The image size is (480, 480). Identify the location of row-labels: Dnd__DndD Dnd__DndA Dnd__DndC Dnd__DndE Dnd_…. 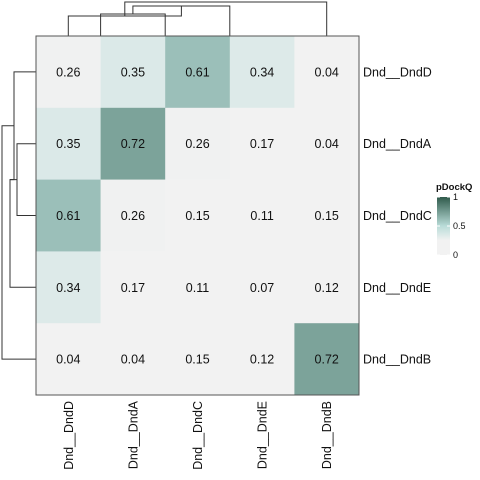
(397, 215).